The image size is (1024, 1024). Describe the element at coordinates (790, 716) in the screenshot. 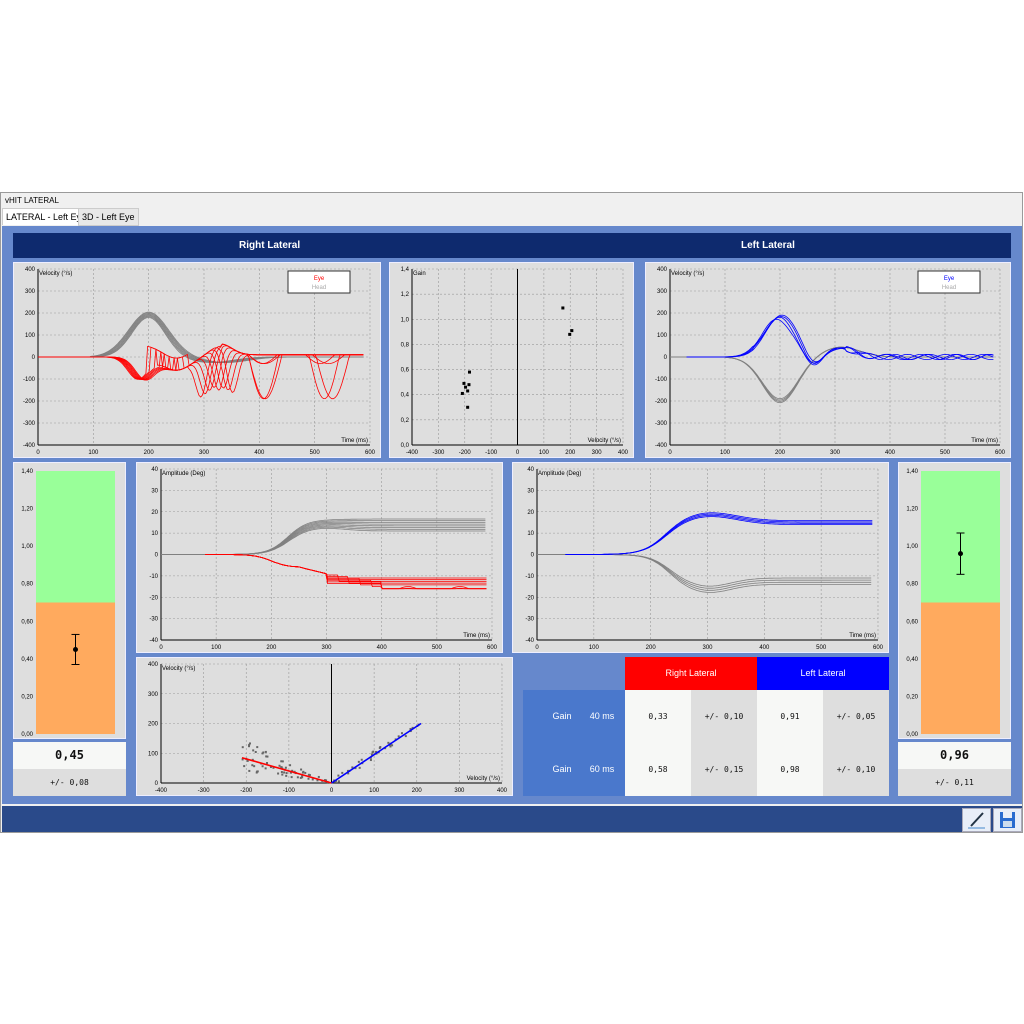

I see `left-gain-cell: 0,91` at that location.